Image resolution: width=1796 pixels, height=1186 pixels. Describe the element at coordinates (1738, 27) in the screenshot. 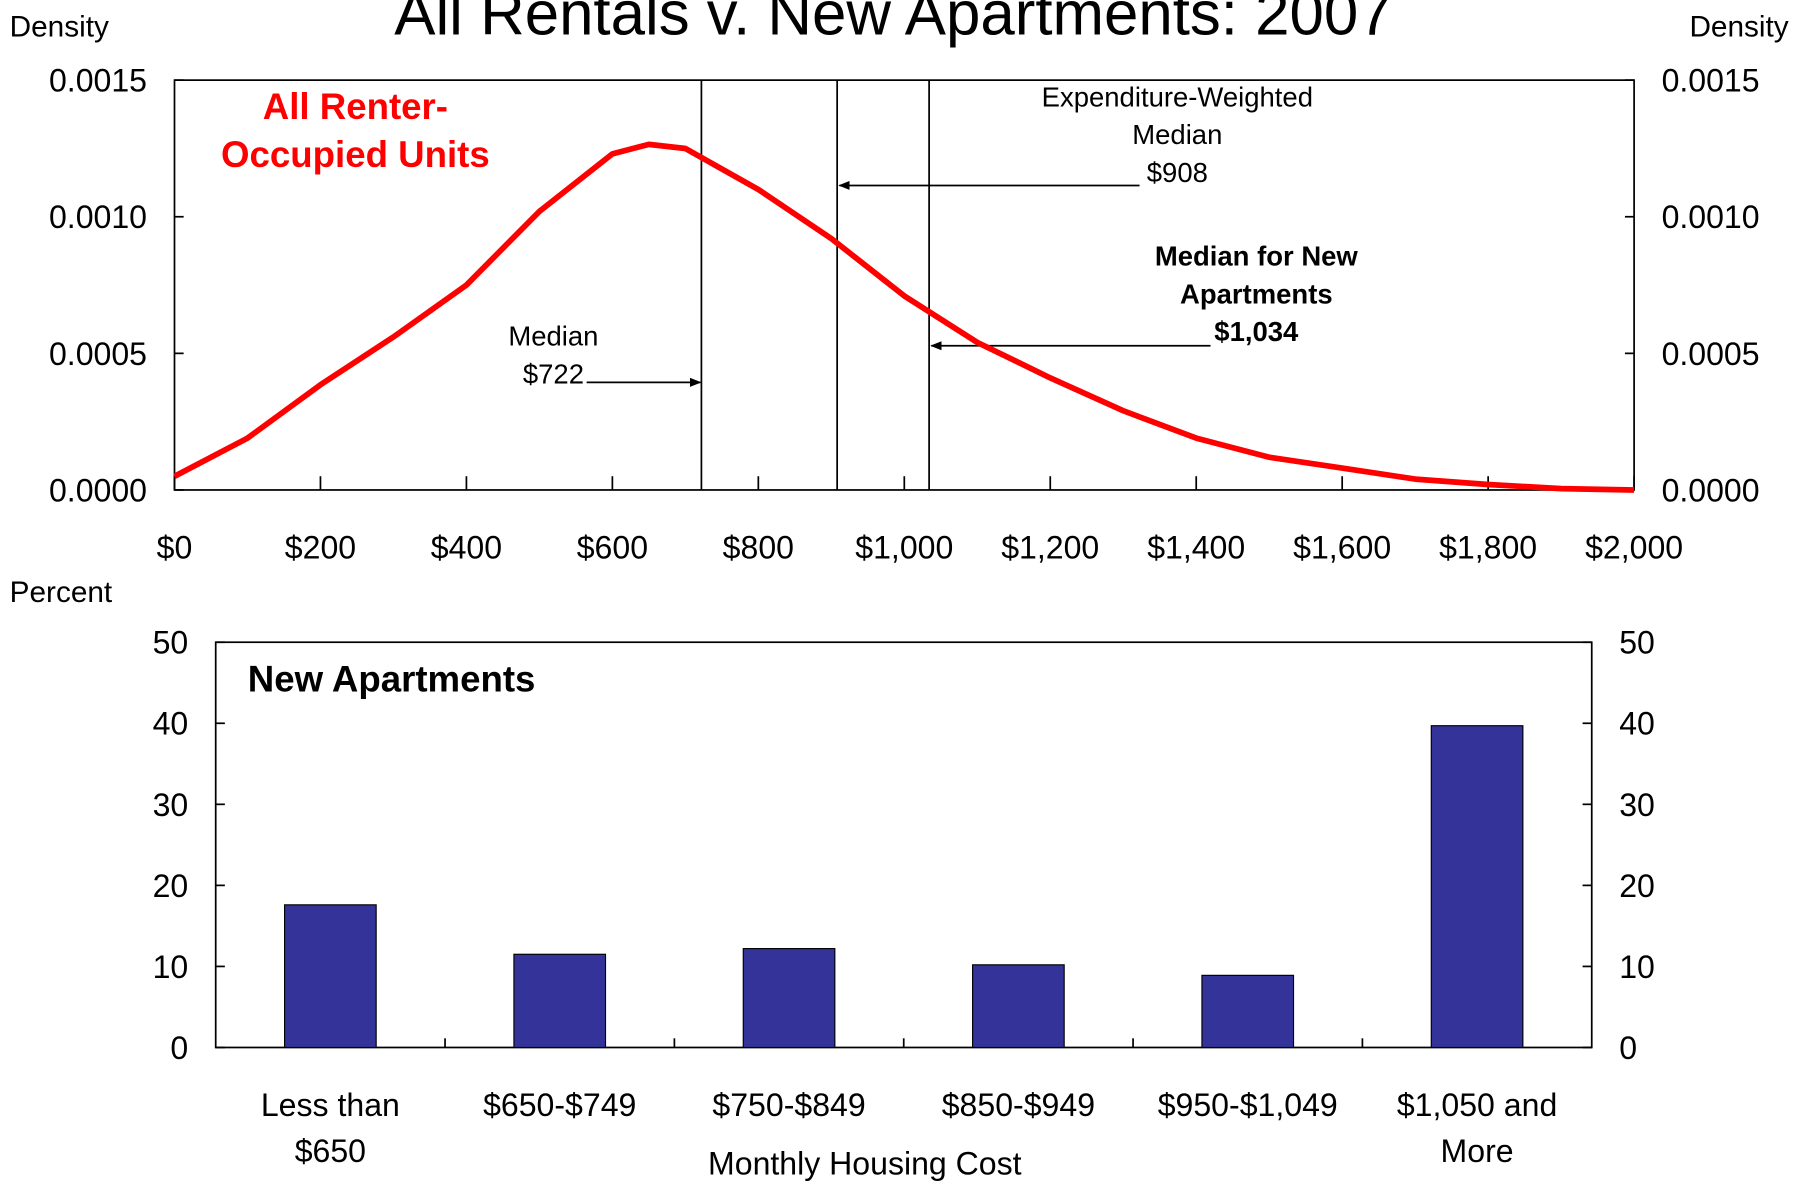

I see `y2-axis-label: Density` at that location.